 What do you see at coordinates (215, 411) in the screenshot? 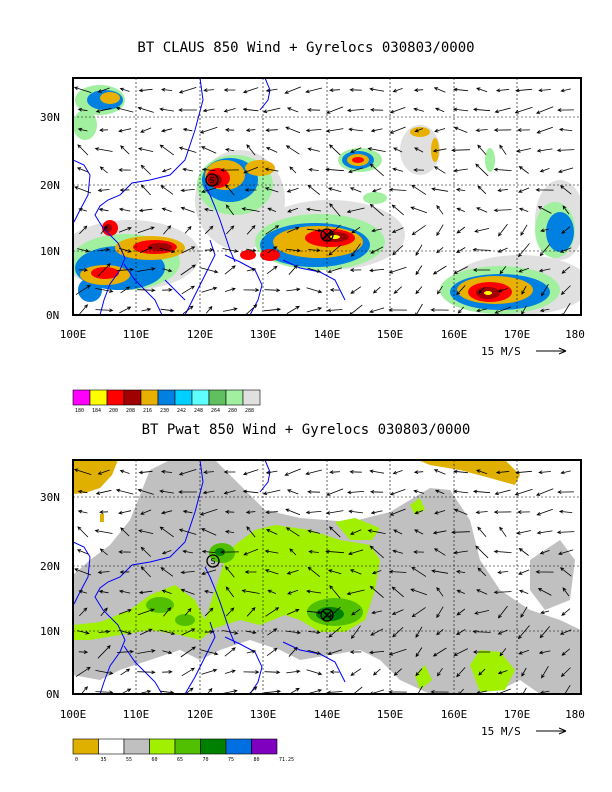
I see `colorbar-label: 264` at bounding box center [215, 411].